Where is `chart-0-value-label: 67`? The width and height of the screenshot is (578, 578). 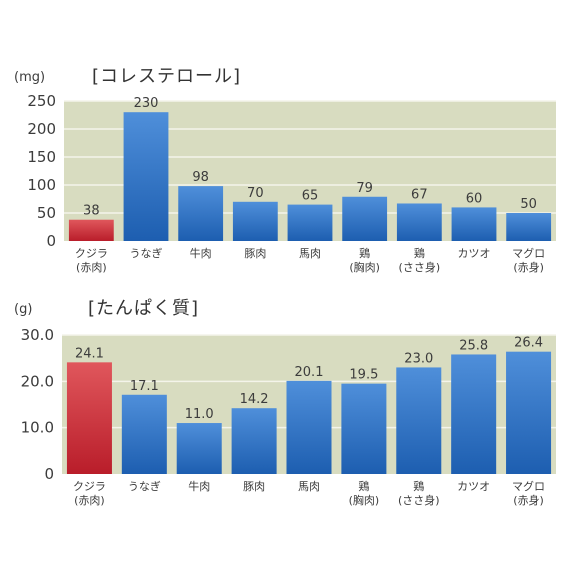 chart-0-value-label: 67 is located at coordinates (419, 194).